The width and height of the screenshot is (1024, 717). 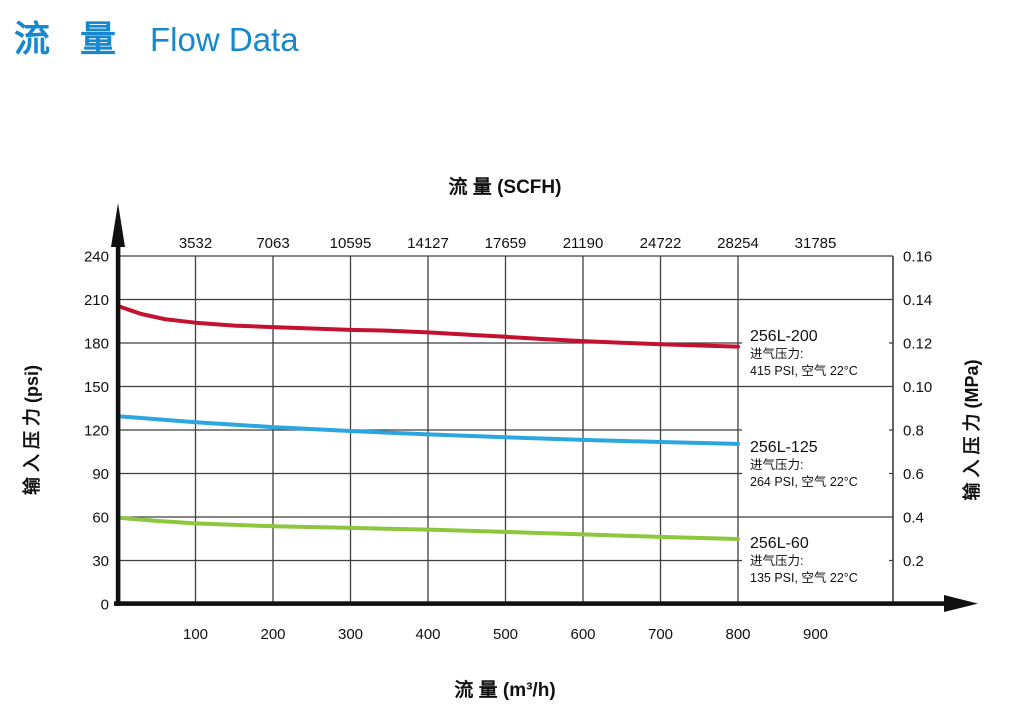 I want to click on series-name-label: 256L-60, so click(x=779, y=543).